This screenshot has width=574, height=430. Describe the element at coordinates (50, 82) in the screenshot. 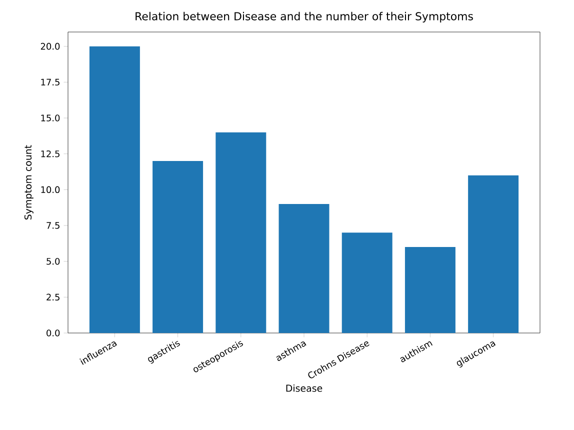

I see `y-tick-label: 17.5` at that location.